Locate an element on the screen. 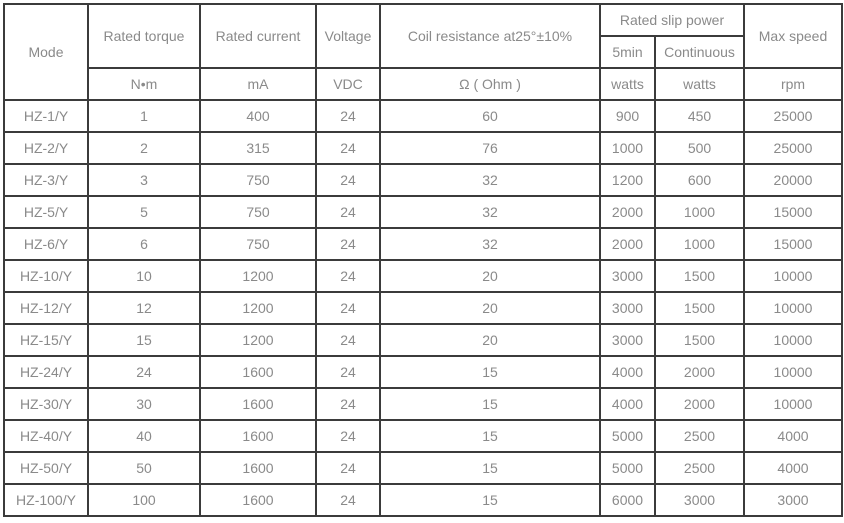 The width and height of the screenshot is (844, 523). cell-torque: 15 is located at coordinates (144, 340).